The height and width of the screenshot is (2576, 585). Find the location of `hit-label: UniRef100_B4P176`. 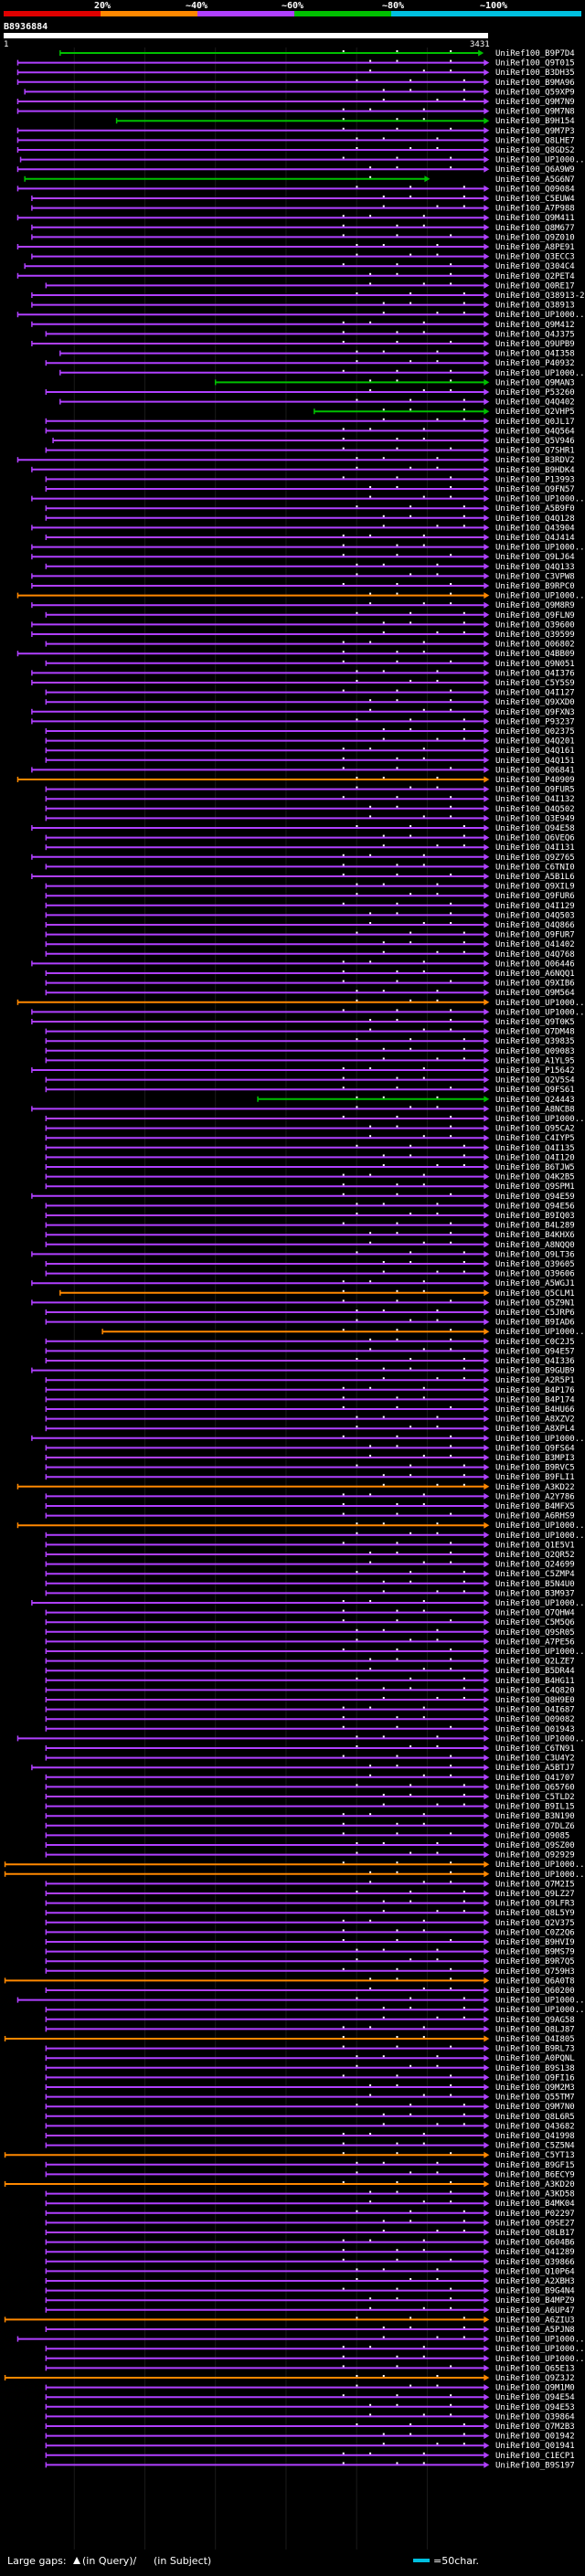

hit-label: UniRef100_B4P176 is located at coordinates (535, 1390).